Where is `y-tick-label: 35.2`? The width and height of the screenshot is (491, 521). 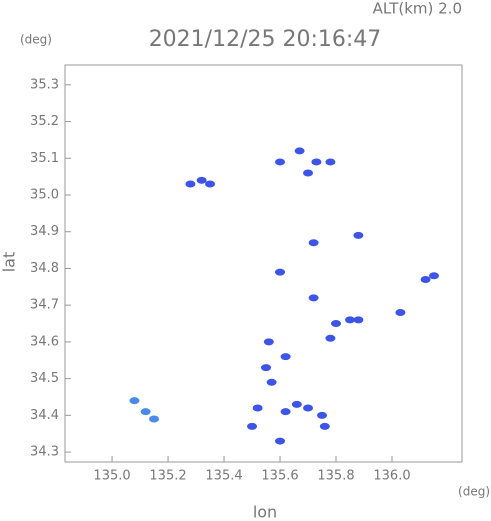 y-tick-label: 35.2 is located at coordinates (44, 121).